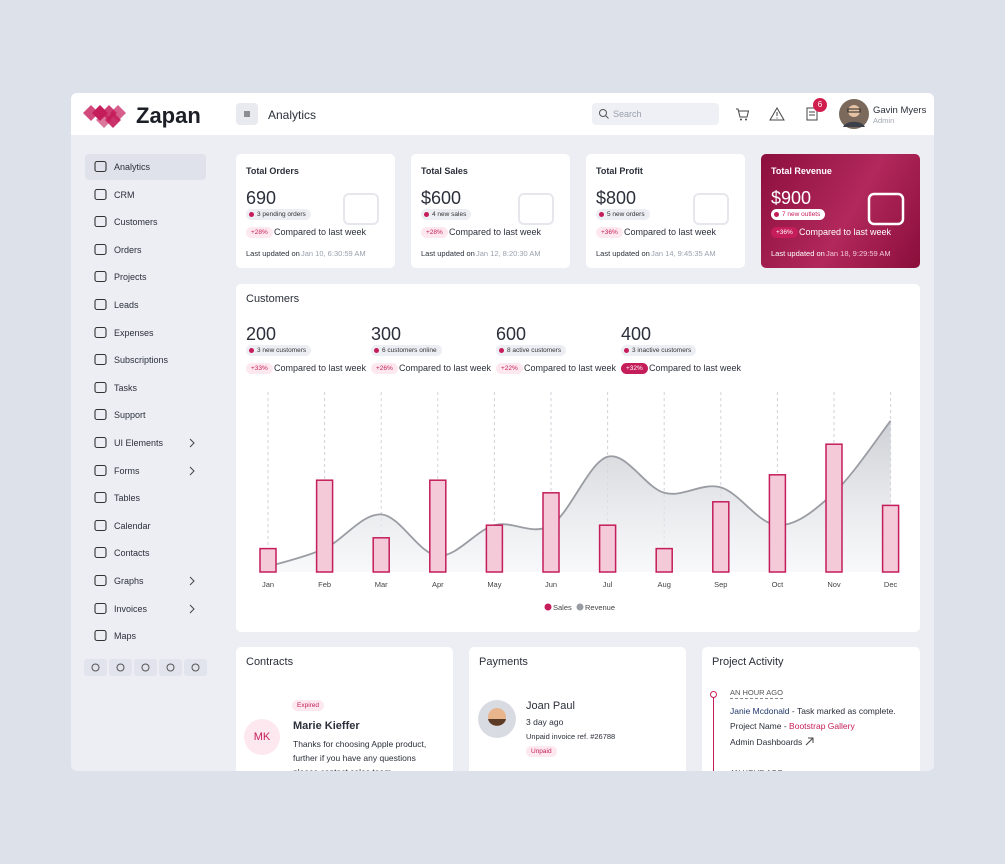 The height and width of the screenshot is (864, 1005). I want to click on badge-text: 4 new sales, so click(449, 214).